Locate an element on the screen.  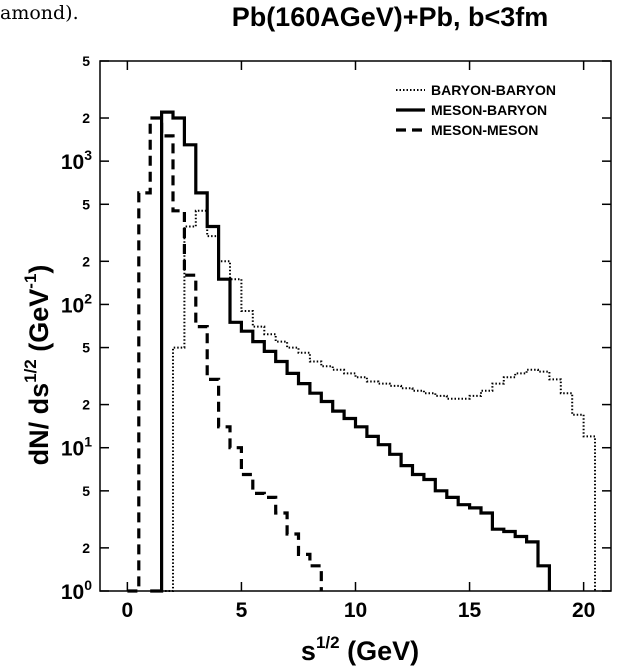
y-tick-label: 10² is located at coordinates (76, 303).